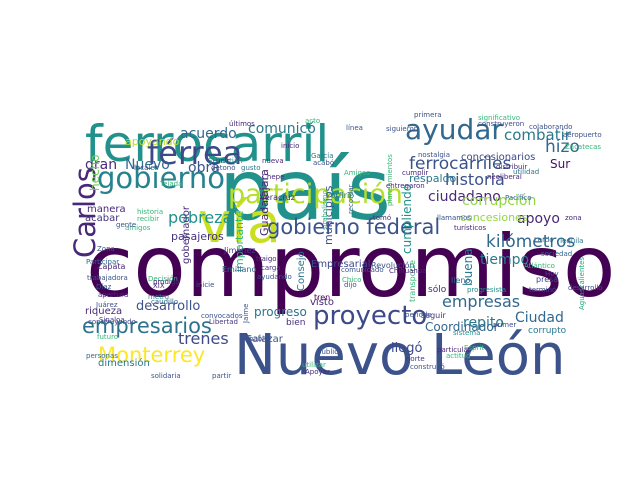  What do you see at coordinates (106, 305) in the screenshot?
I see `word-89: Juárez` at bounding box center [106, 305].